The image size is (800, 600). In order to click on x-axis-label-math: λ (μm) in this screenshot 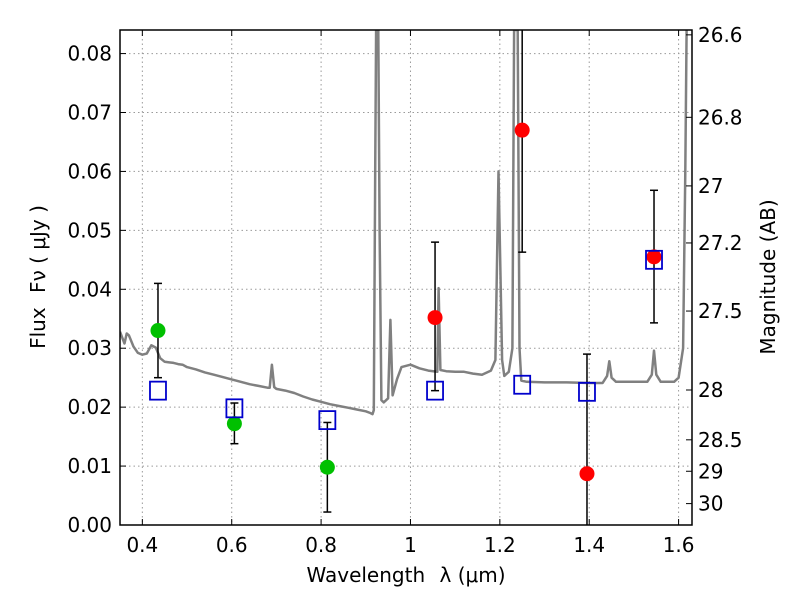, I will do `click(473, 575)`.